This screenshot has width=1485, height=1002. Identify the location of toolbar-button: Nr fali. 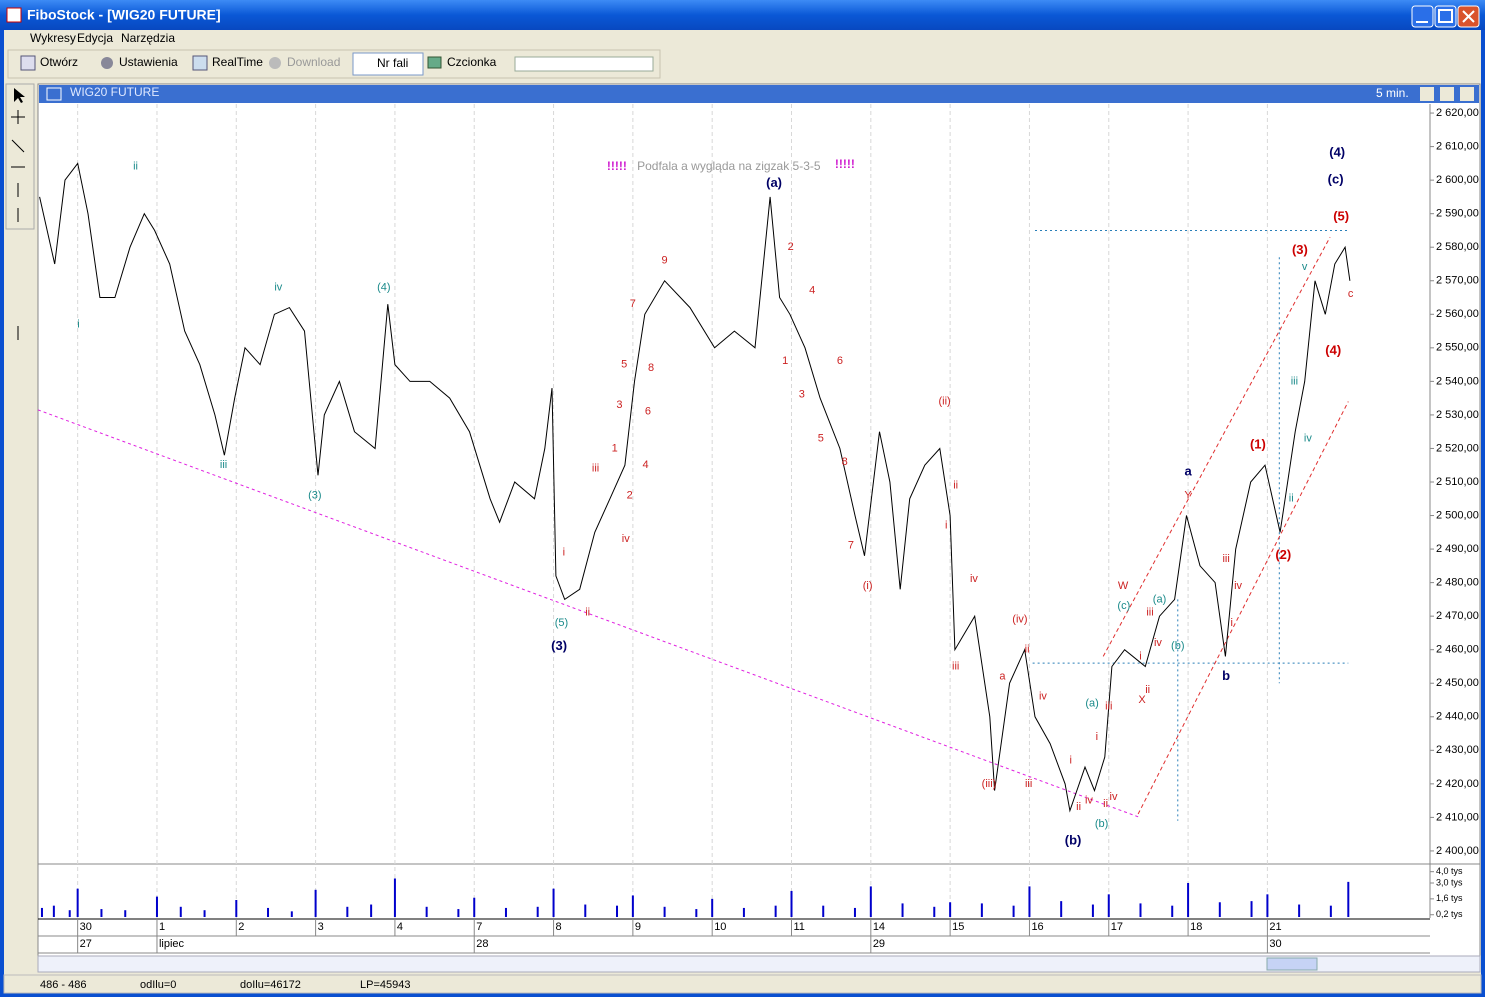
(392, 63).